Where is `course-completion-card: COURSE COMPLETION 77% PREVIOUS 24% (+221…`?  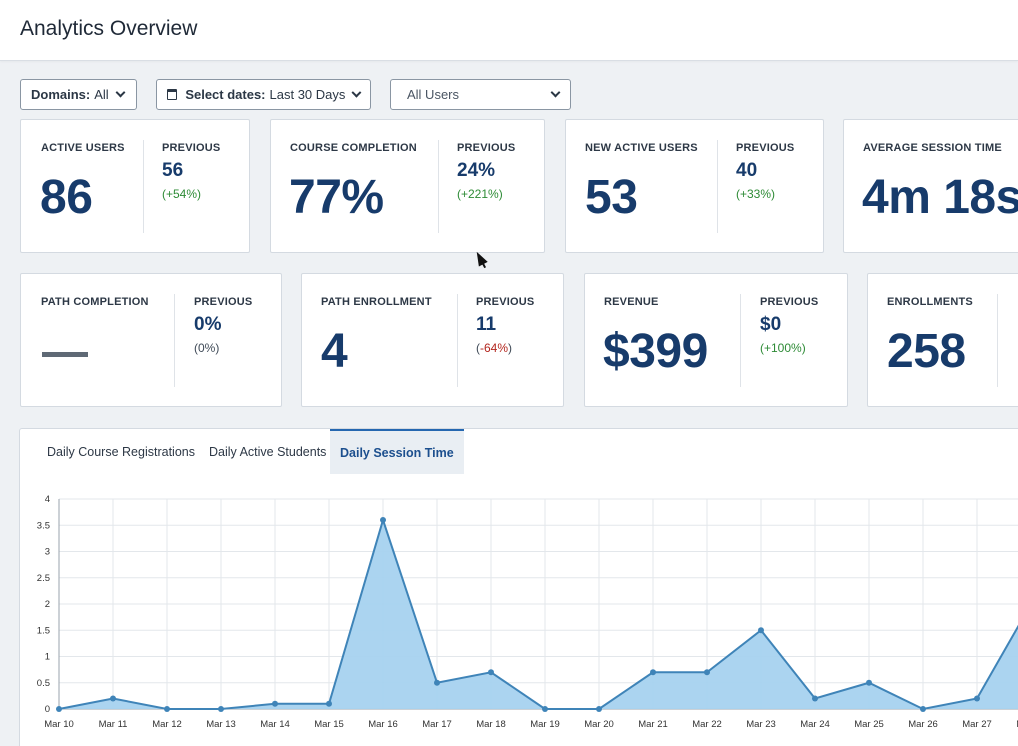 course-completion-card: COURSE COMPLETION 77% PREVIOUS 24% (+221… is located at coordinates (407, 186).